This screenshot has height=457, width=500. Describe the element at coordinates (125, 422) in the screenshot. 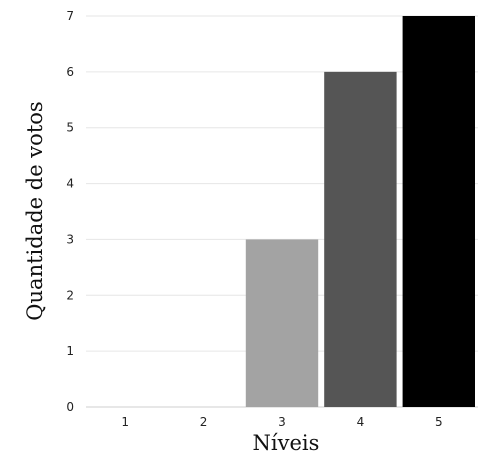

I see `x-tick-label: 1` at that location.